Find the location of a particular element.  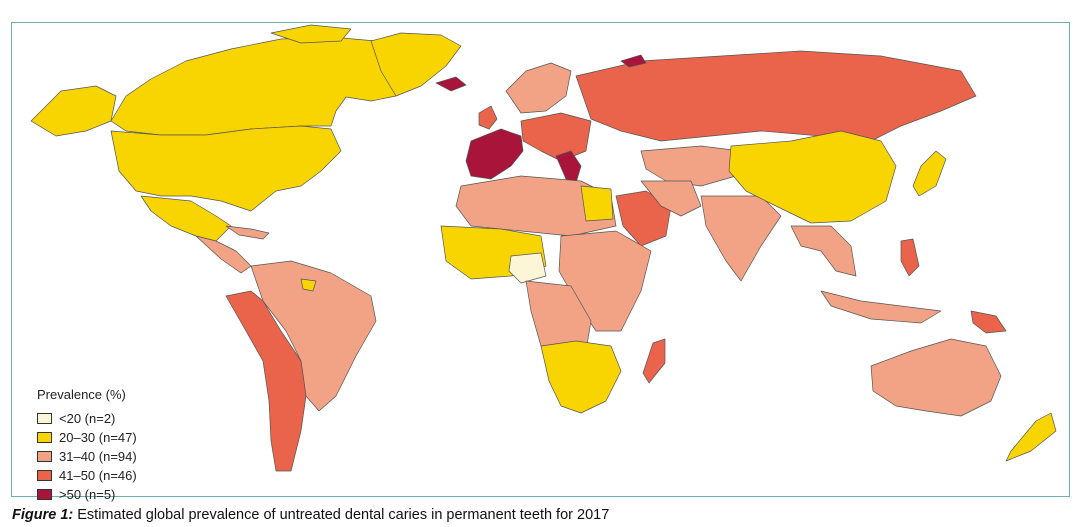

region-south-america-east is located at coordinates (313, 336).